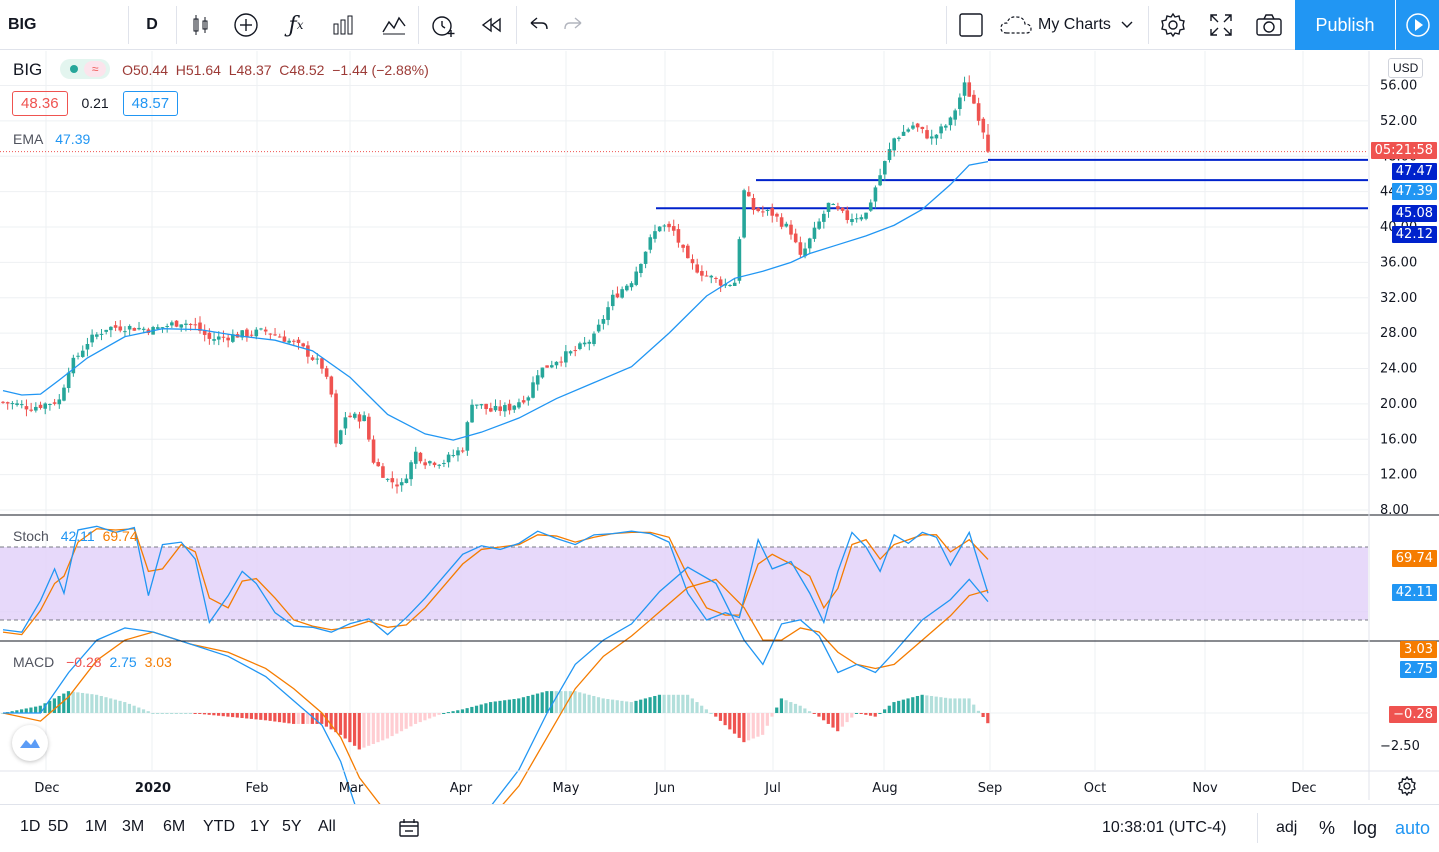 The height and width of the screenshot is (852, 1439). Describe the element at coordinates (1173, 25) in the screenshot. I see `gear-icon` at that location.